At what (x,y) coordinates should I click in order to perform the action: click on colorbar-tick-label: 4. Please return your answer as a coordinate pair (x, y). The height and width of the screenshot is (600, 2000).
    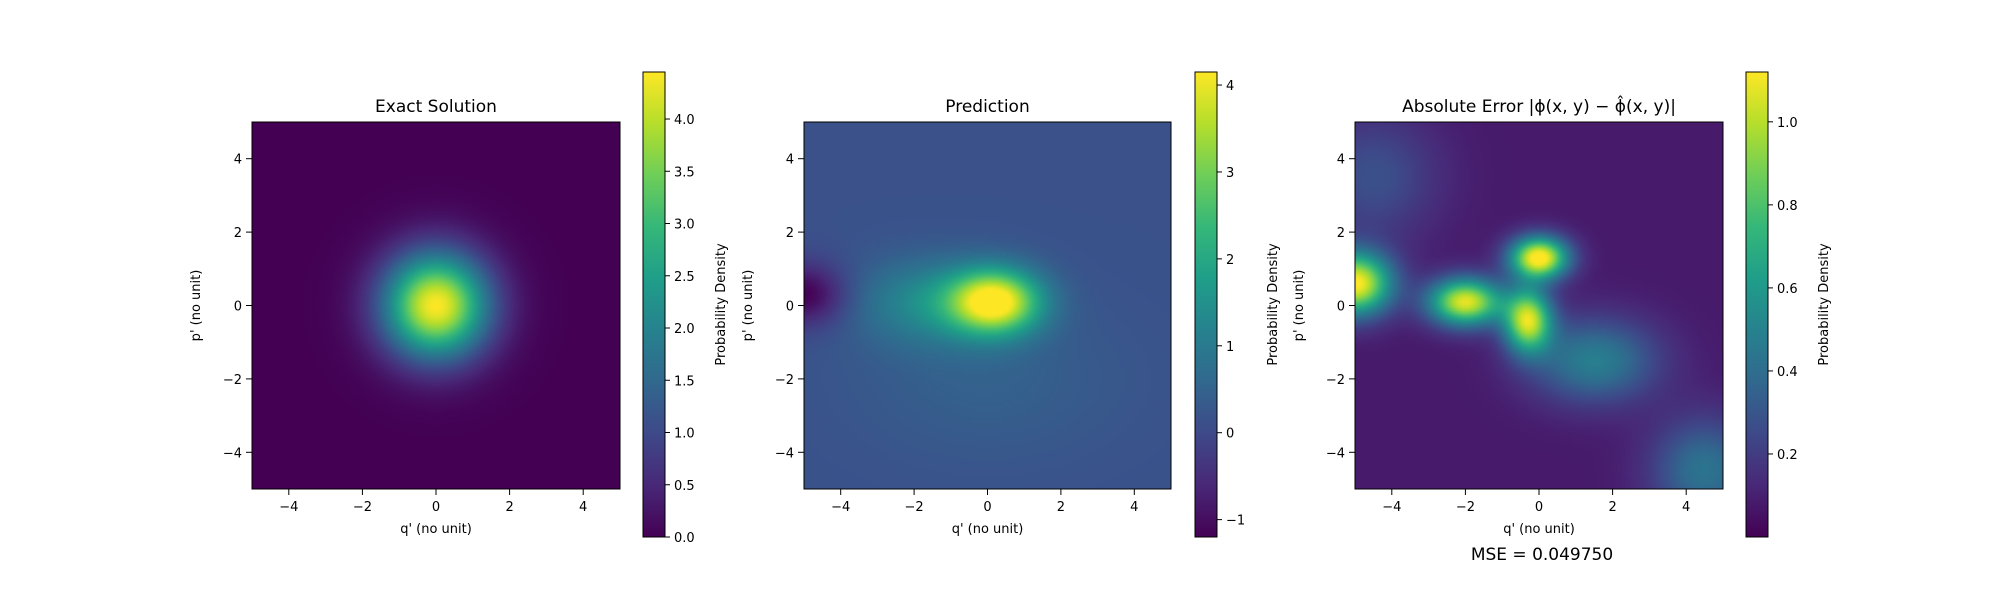
    Looking at the image, I should click on (1230, 86).